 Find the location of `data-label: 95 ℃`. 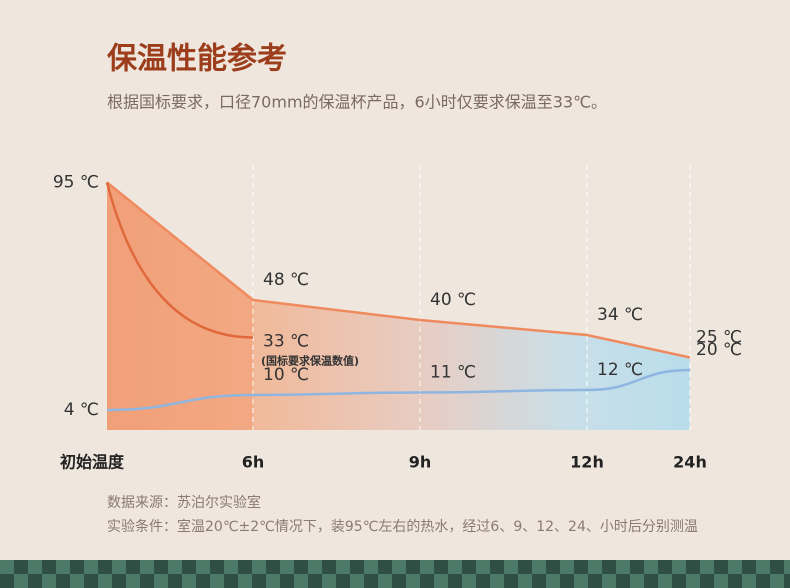

data-label: 95 ℃ is located at coordinates (76, 183).